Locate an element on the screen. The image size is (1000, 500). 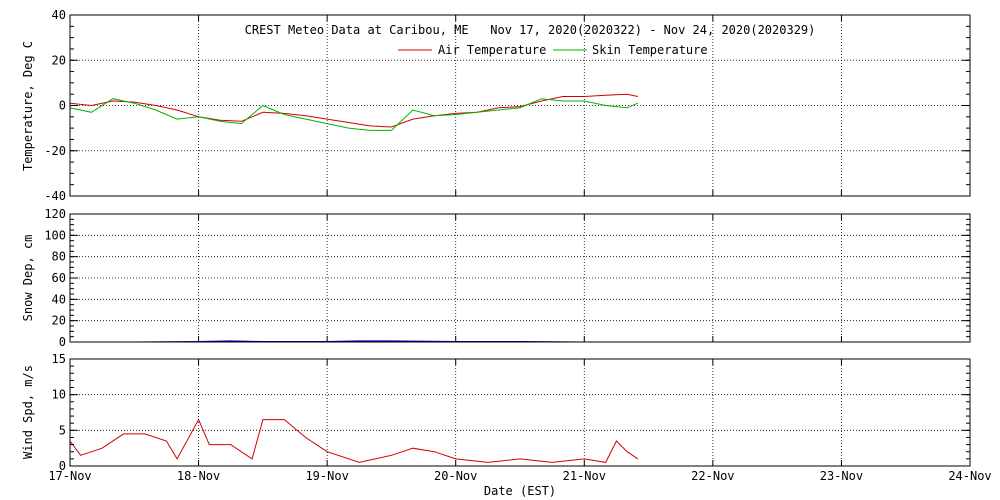
y-tick-label: 15 is located at coordinates (59, 359).